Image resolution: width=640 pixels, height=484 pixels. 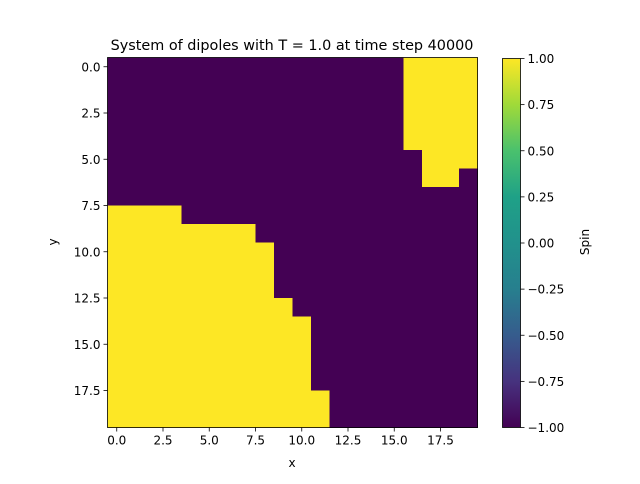 What do you see at coordinates (90, 206) in the screenshot?
I see `y-tick-label: 7.5` at bounding box center [90, 206].